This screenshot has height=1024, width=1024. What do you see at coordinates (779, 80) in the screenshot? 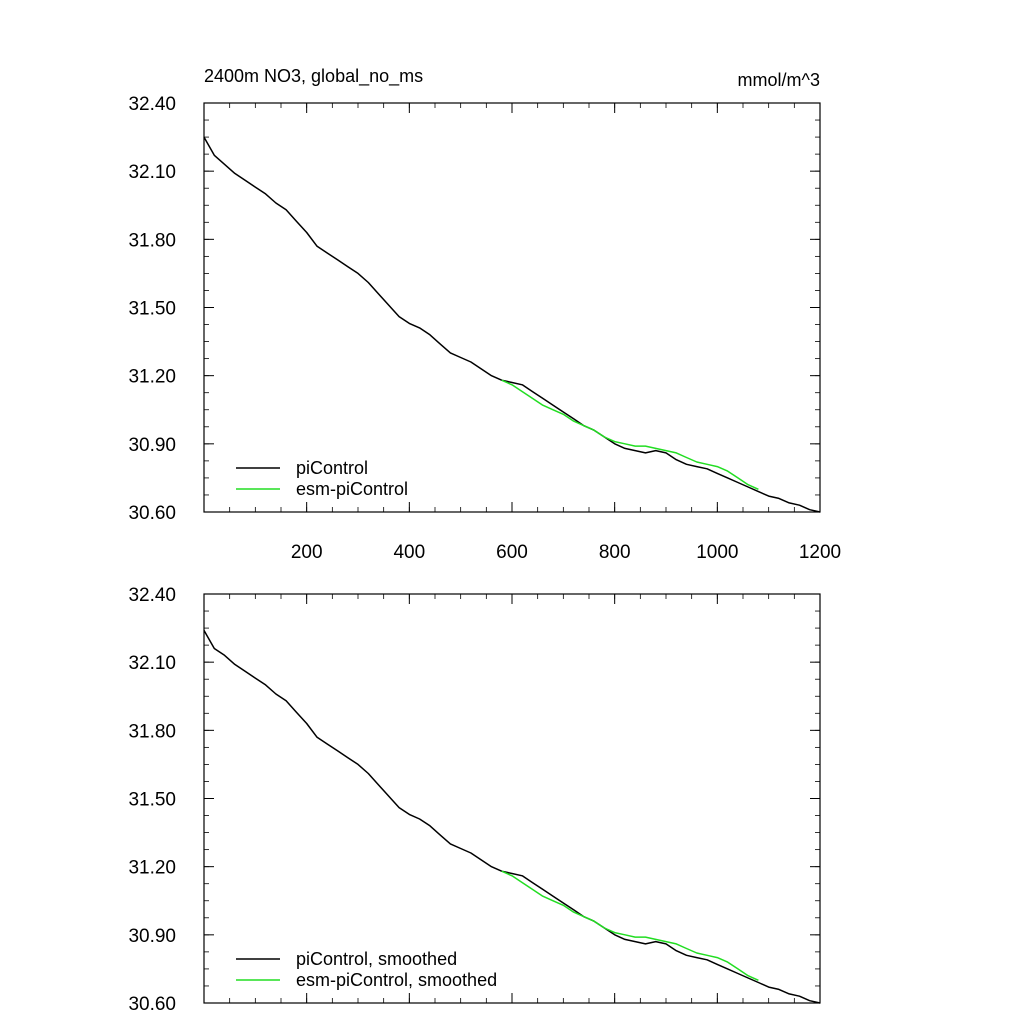
I see `units-label: mmol/m^3` at bounding box center [779, 80].